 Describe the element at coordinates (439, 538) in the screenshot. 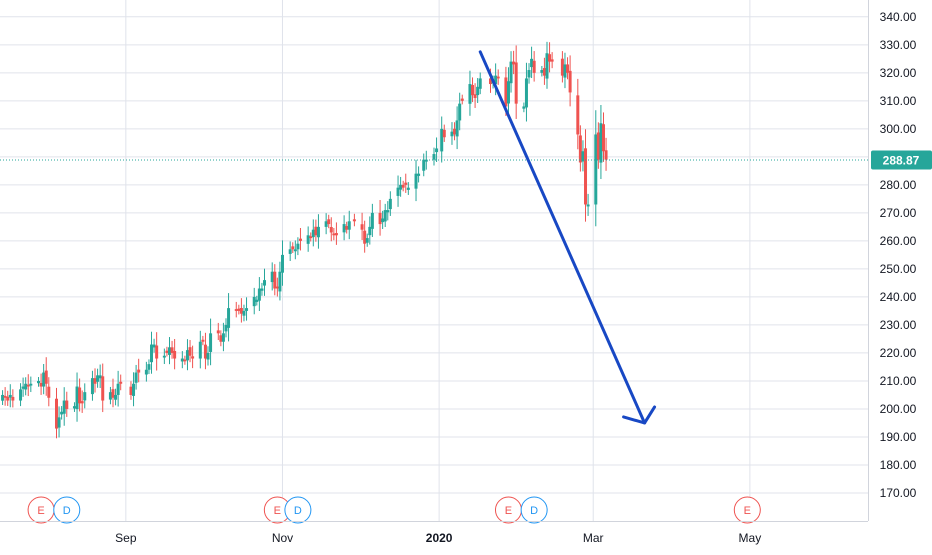

I see `x-tick-label: 2020` at that location.